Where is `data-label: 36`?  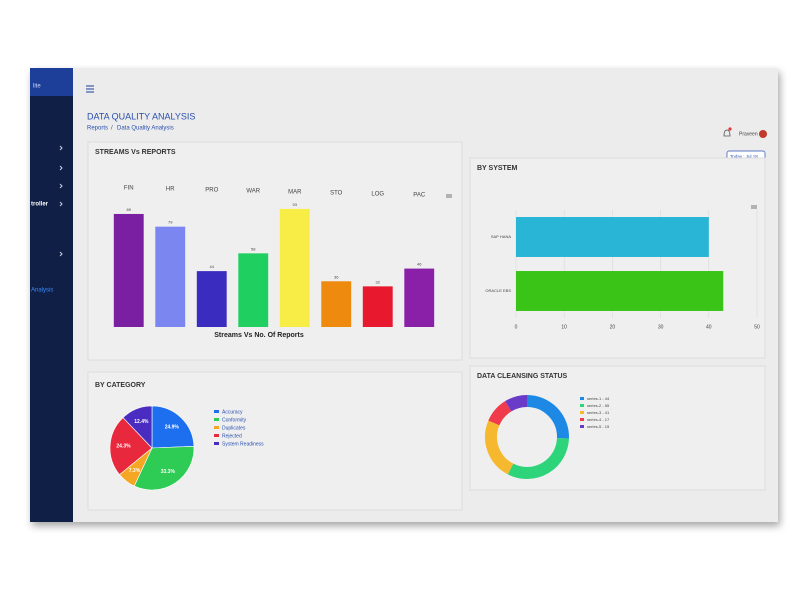
data-label: 36 is located at coordinates (336, 276).